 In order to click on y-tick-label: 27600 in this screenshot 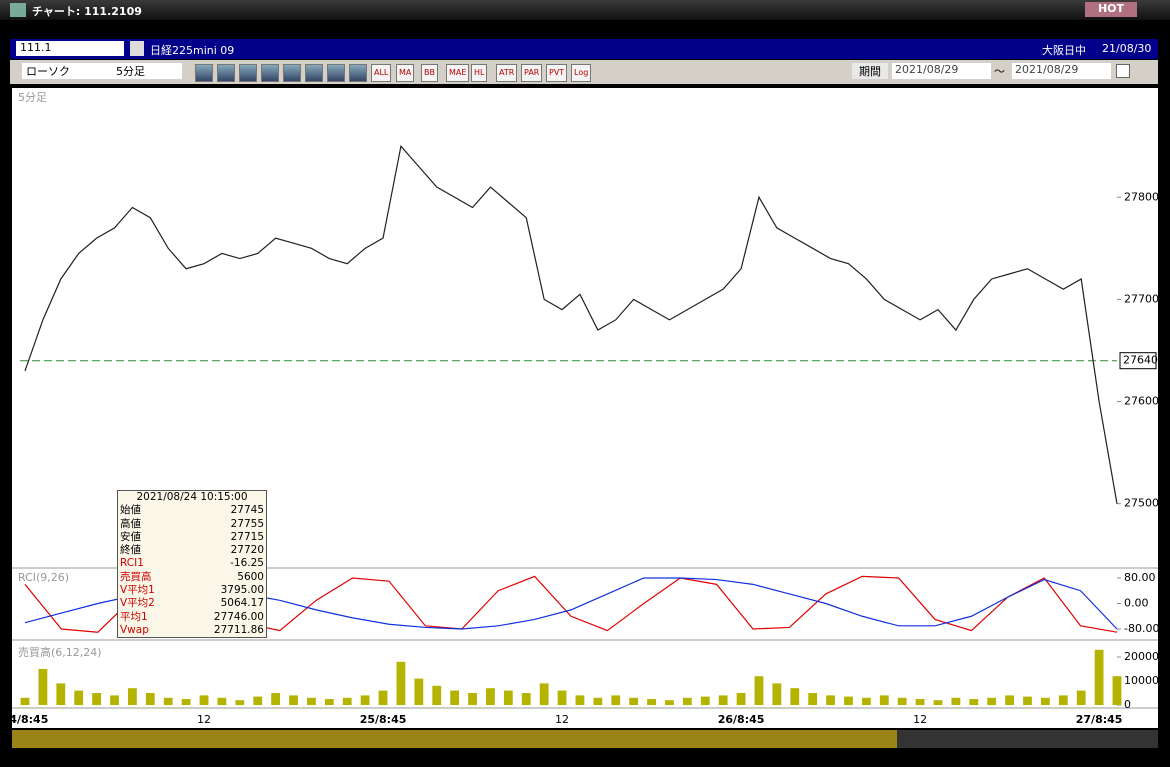, I will do `click(1141, 401)`.